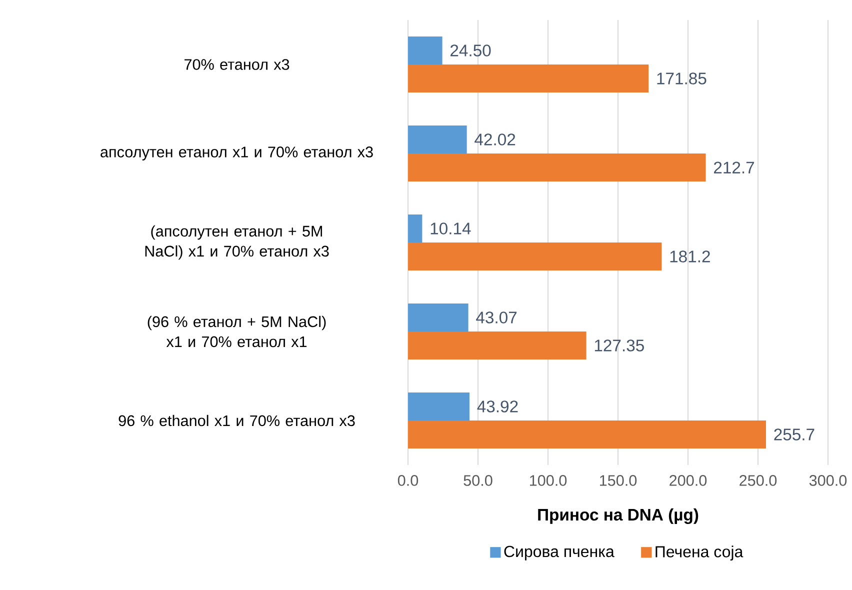 The image size is (852, 590). I want to click on x-tick-label: 300.0, so click(828, 480).